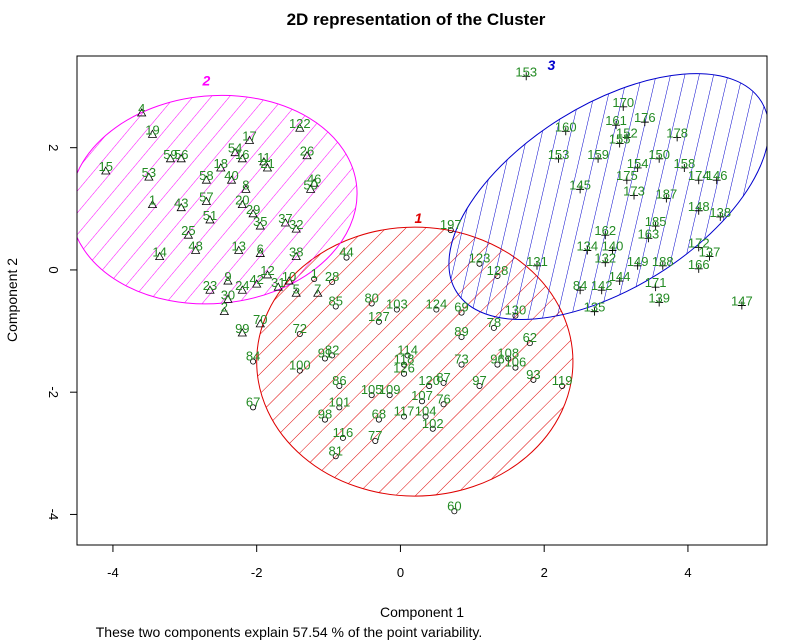  Describe the element at coordinates (53, 147) in the screenshot. I see `y-tick-label: 2` at that location.